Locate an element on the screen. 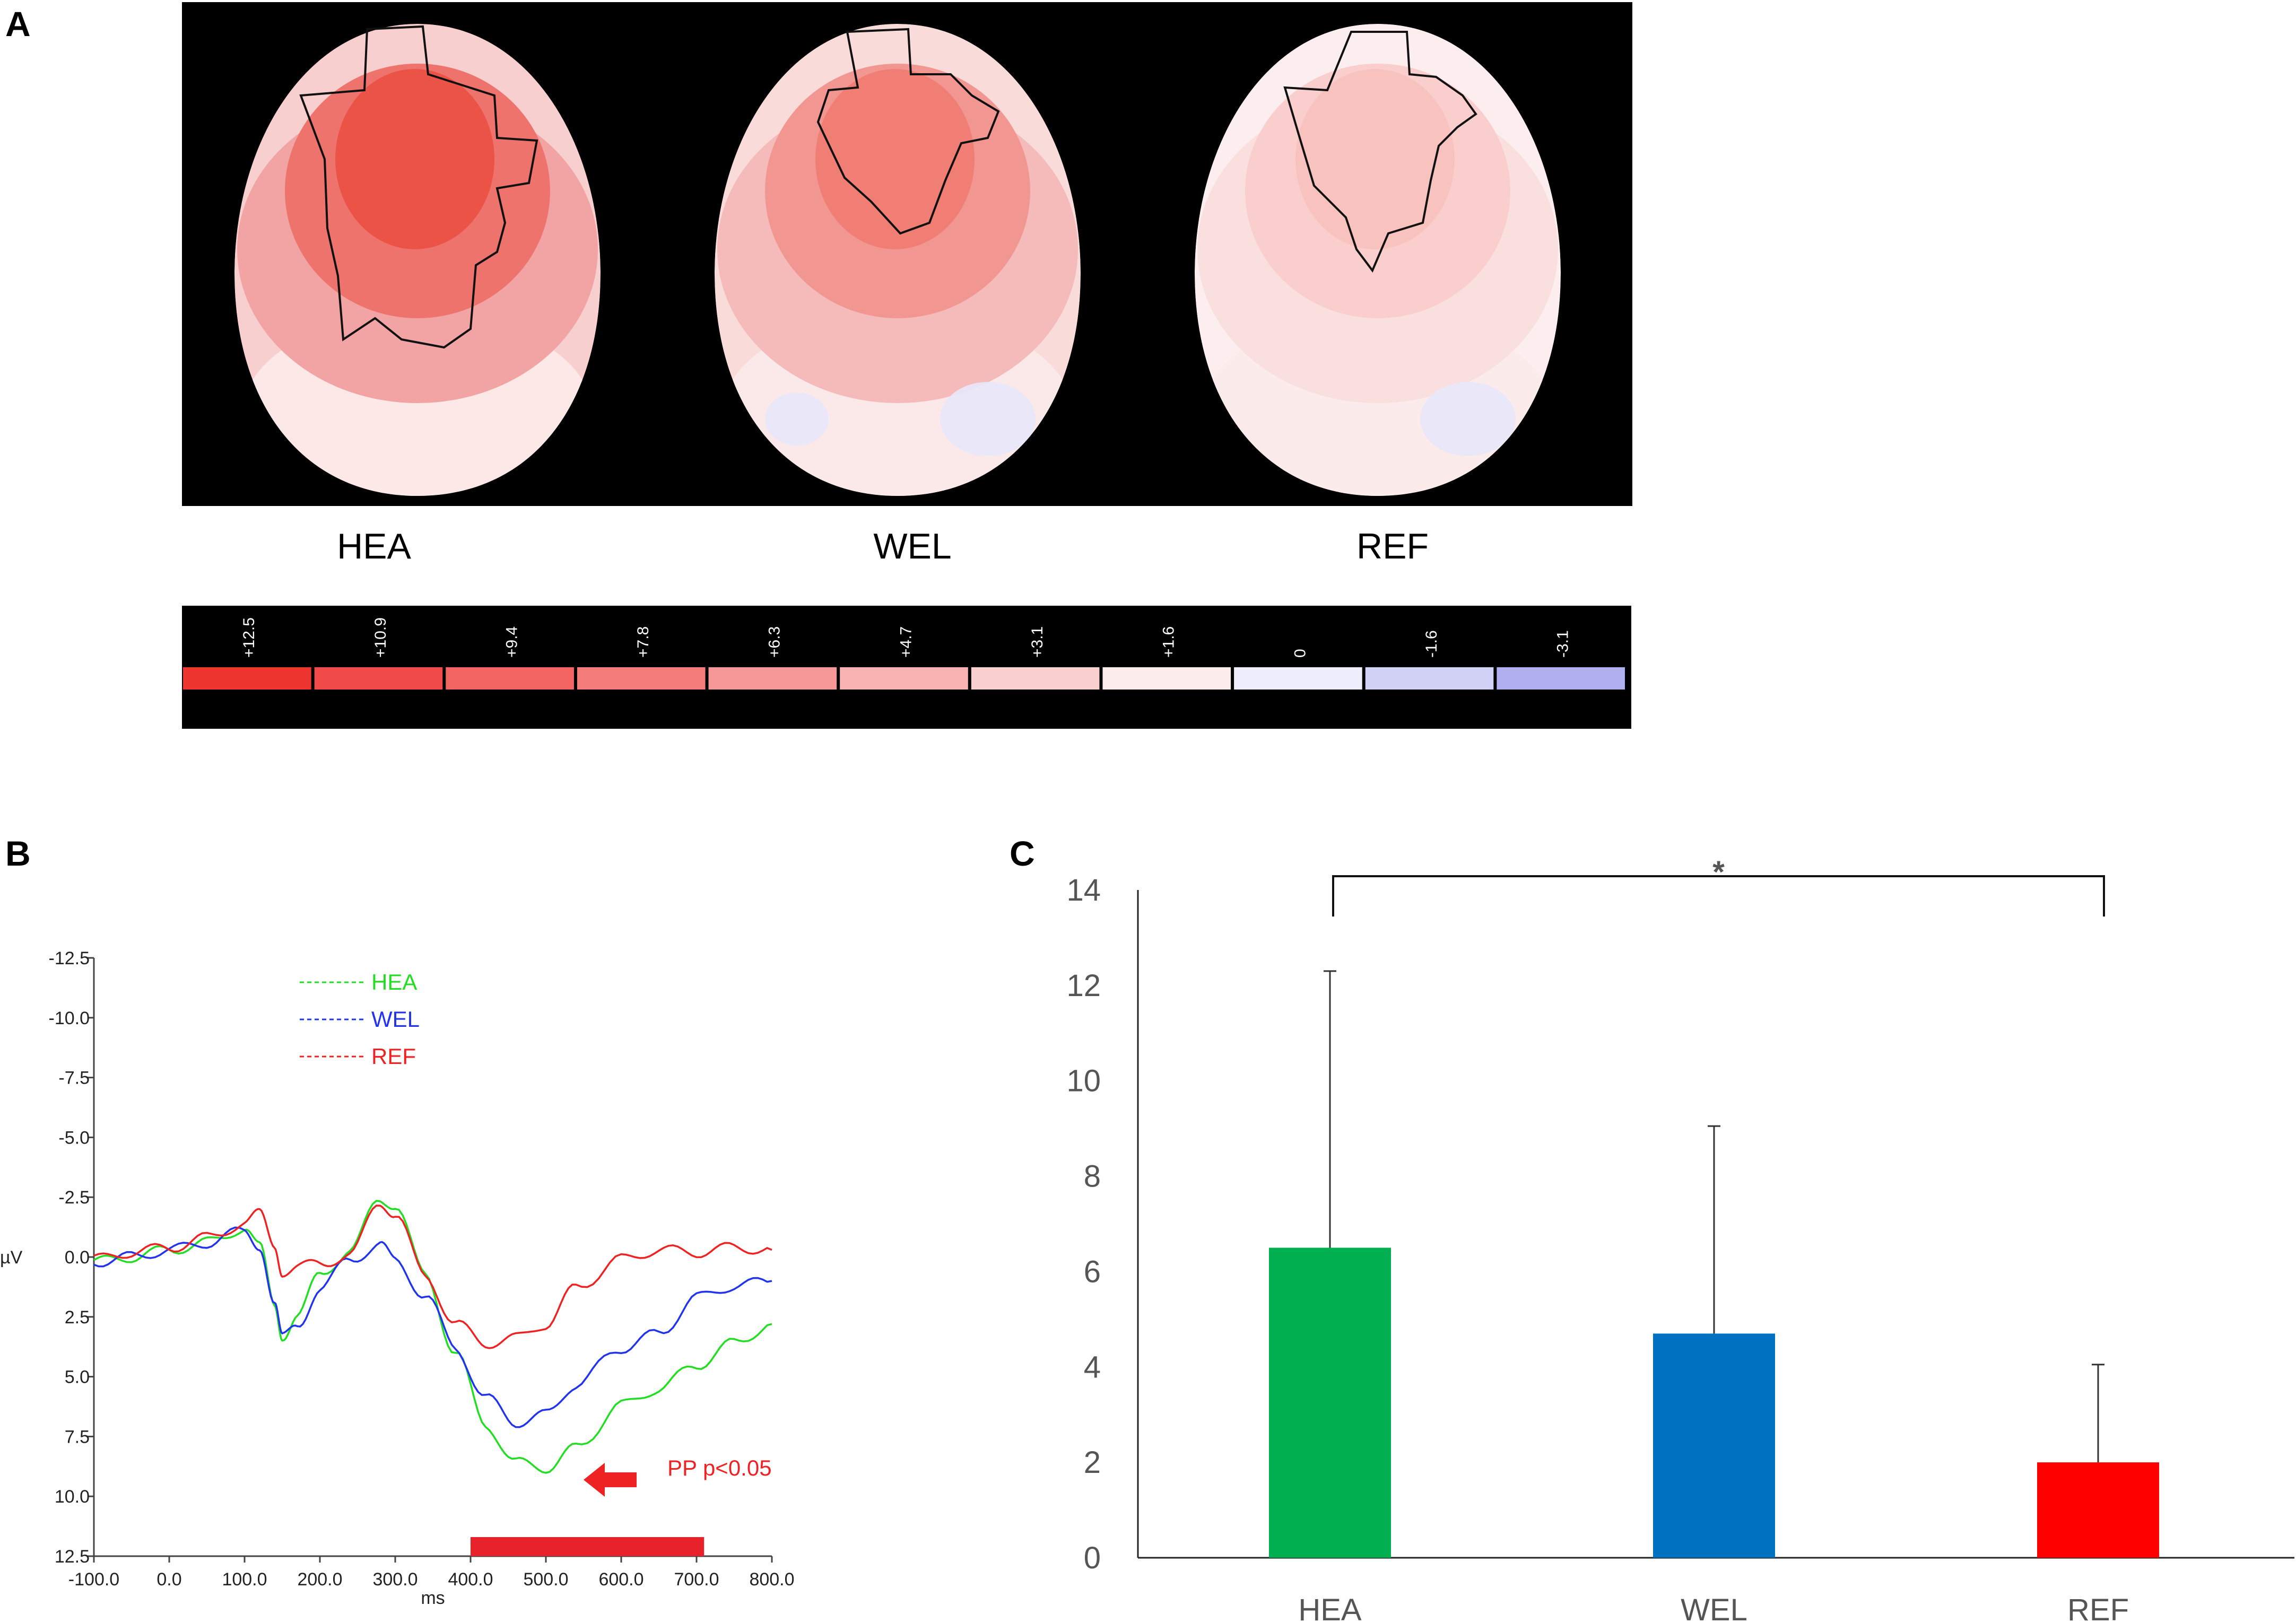 Image resolution: width=2296 pixels, height=1623 pixels. erp-line-hea is located at coordinates (433, 1337).